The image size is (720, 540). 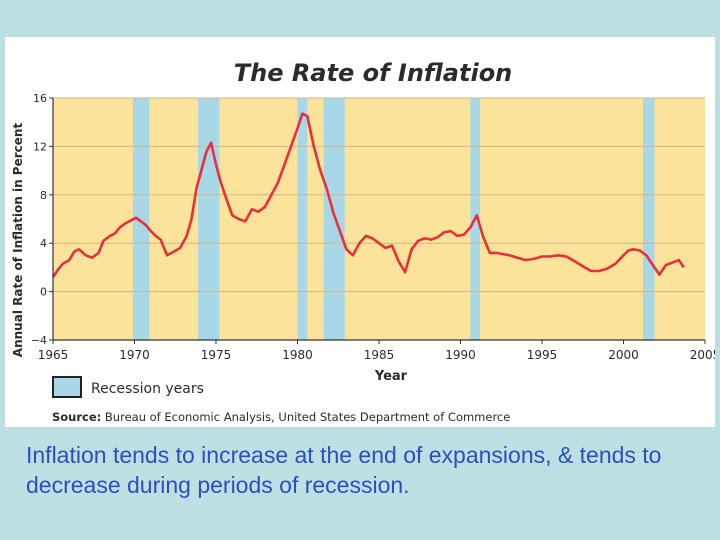 What do you see at coordinates (67, 387) in the screenshot?
I see `legend-swatch` at bounding box center [67, 387].